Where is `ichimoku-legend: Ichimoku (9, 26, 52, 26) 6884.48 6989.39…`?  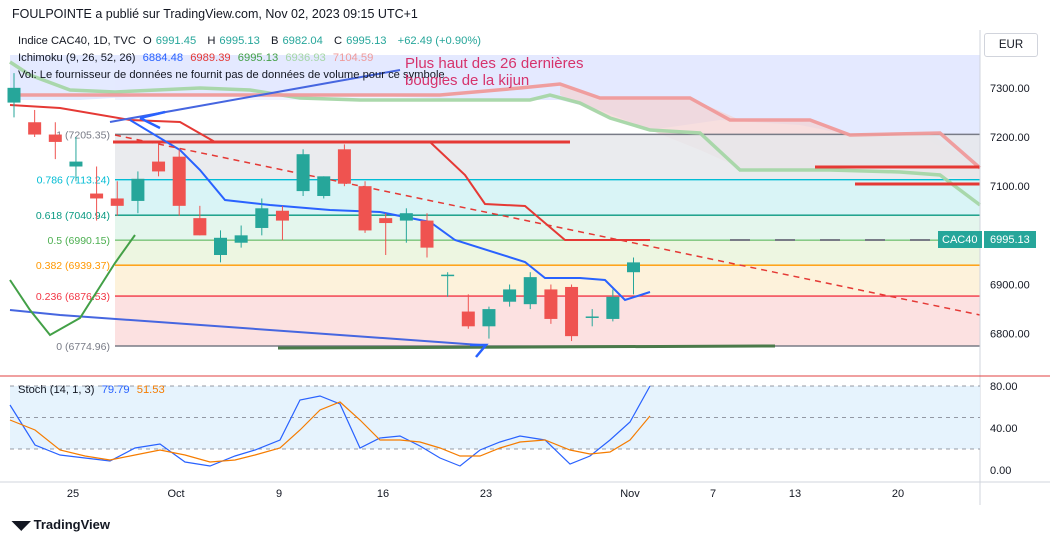 ichimoku-legend: Ichimoku (9, 26, 52, 26) 6884.48 6989.39… is located at coordinates (197, 58).